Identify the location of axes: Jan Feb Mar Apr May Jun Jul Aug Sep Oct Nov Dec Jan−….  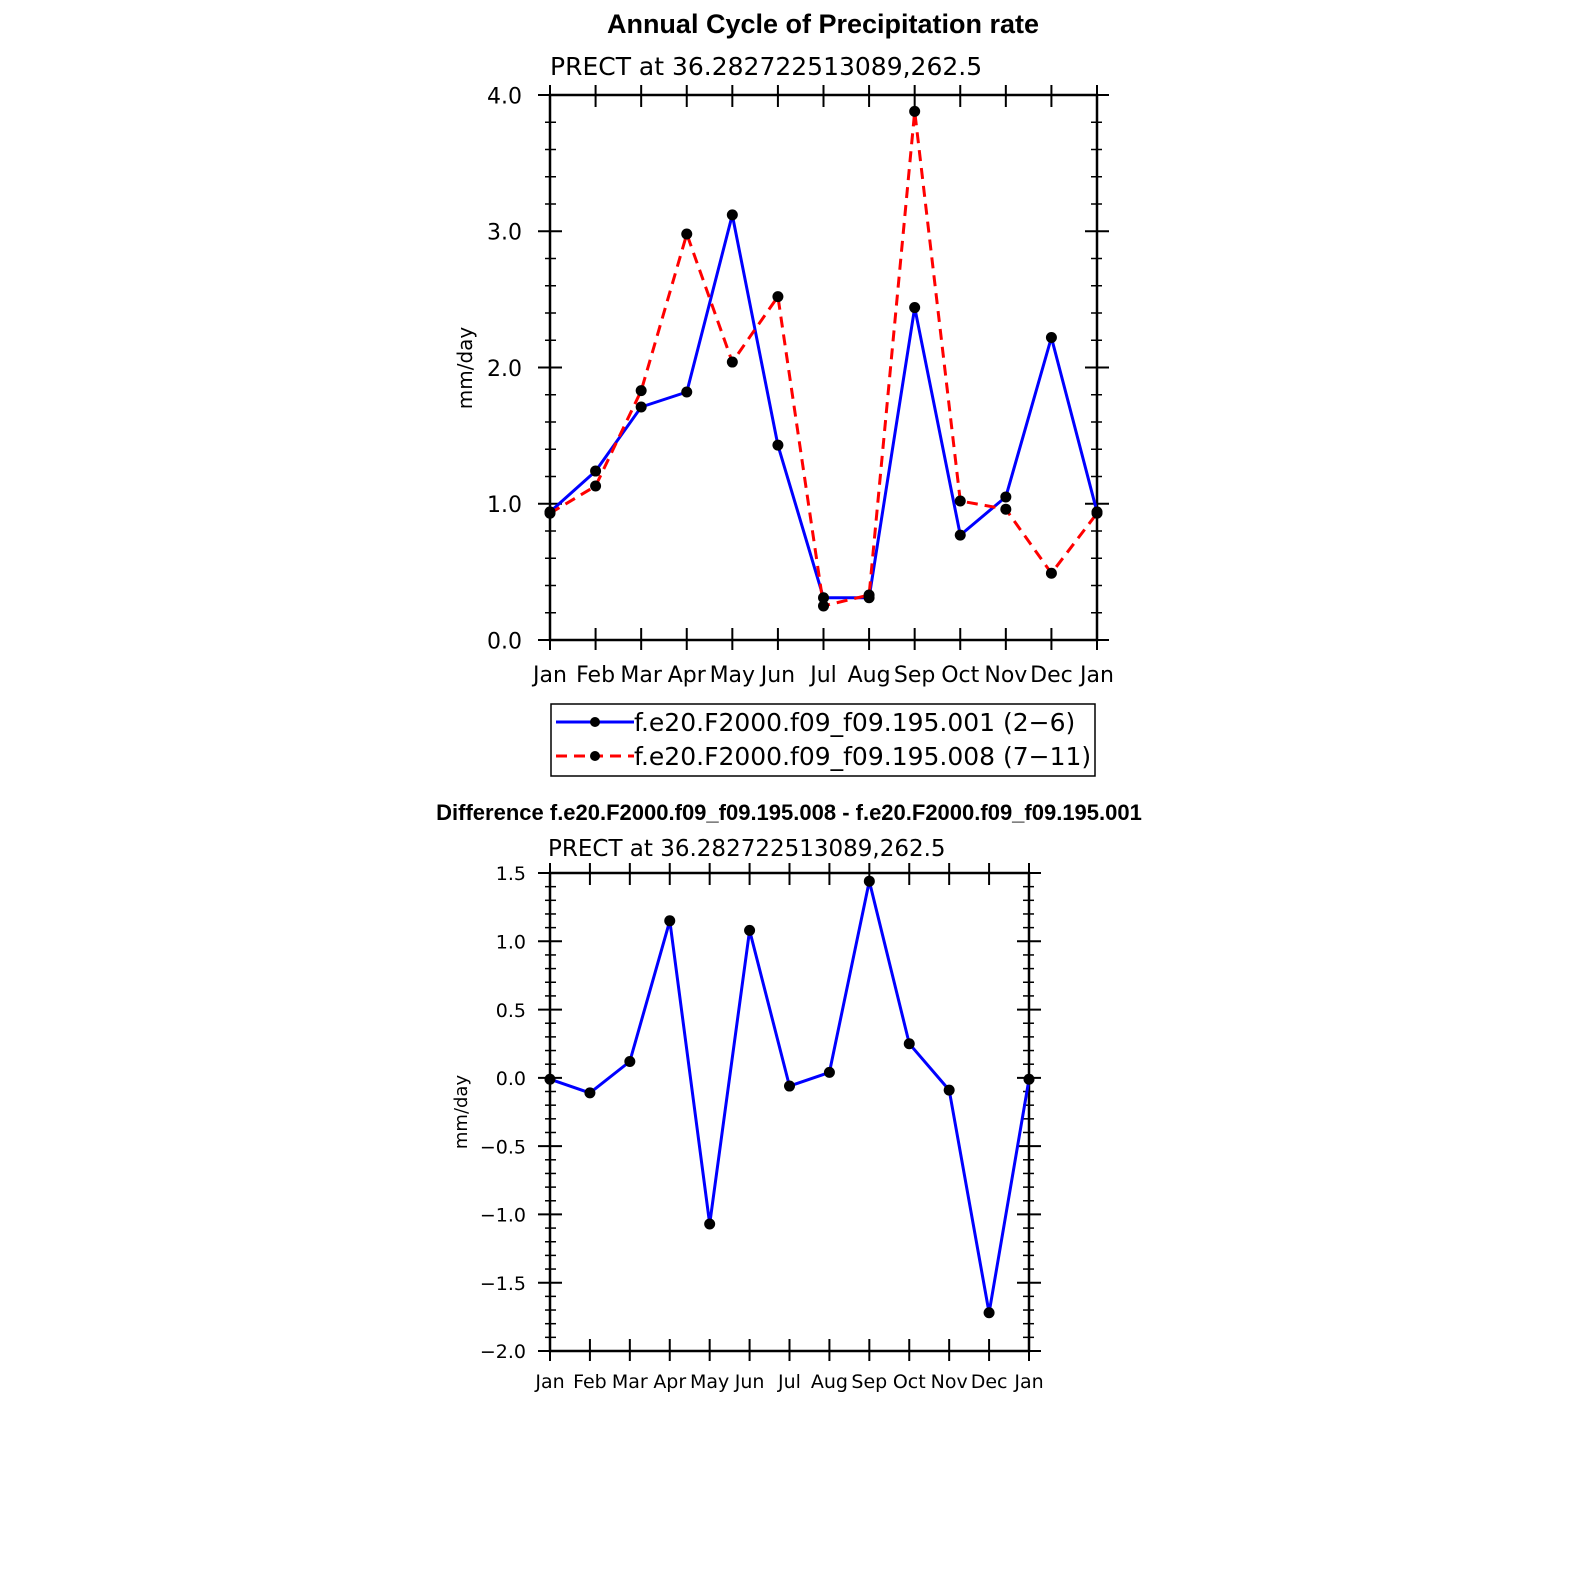
(762, 1128).